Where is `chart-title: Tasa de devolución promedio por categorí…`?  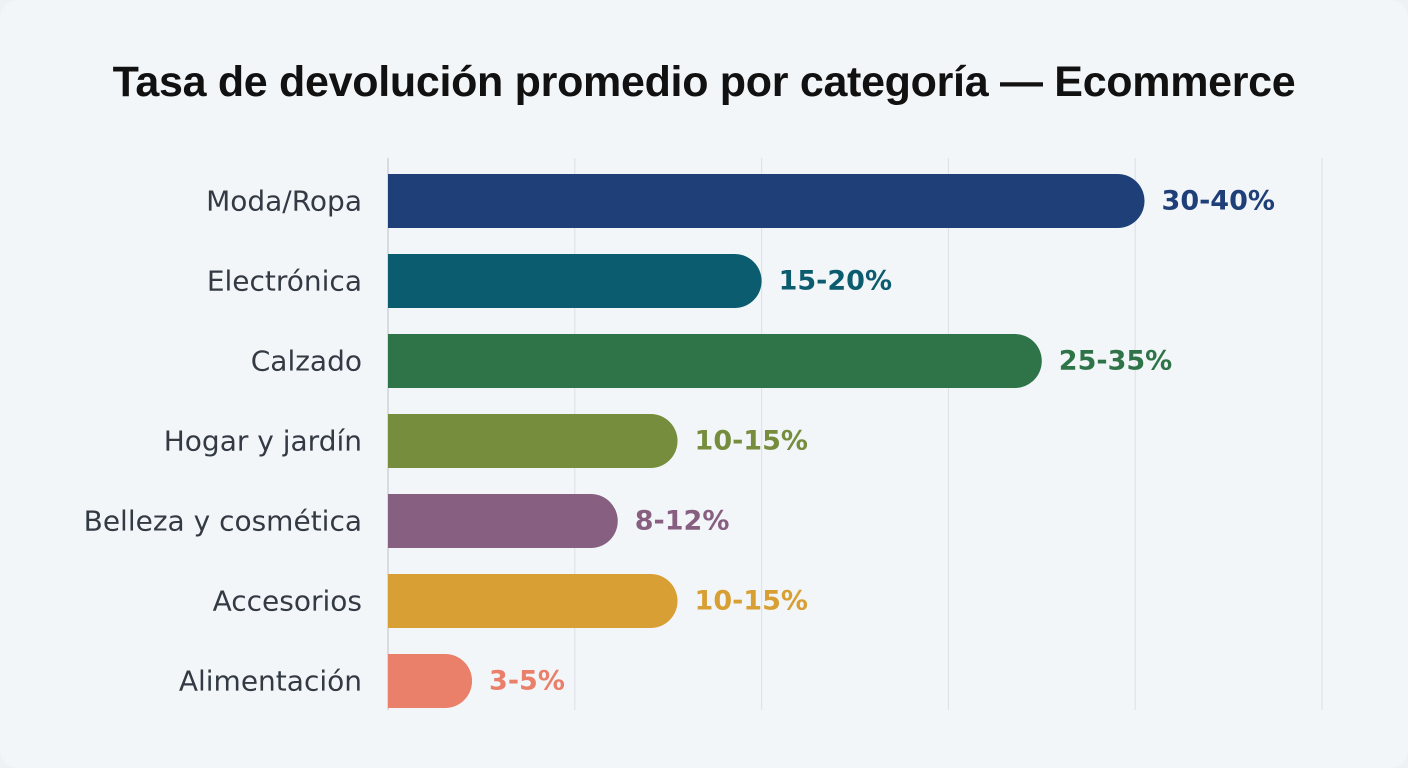
chart-title: Tasa de devolución promedio por categorí… is located at coordinates (704, 82).